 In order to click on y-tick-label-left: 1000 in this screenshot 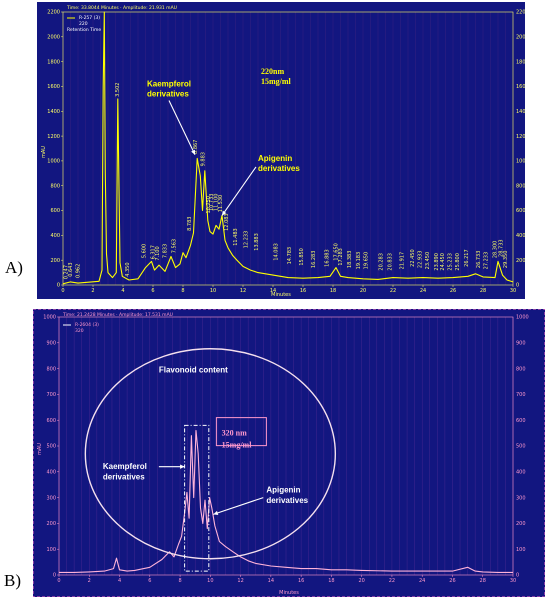, I will do `click(53, 162)`.